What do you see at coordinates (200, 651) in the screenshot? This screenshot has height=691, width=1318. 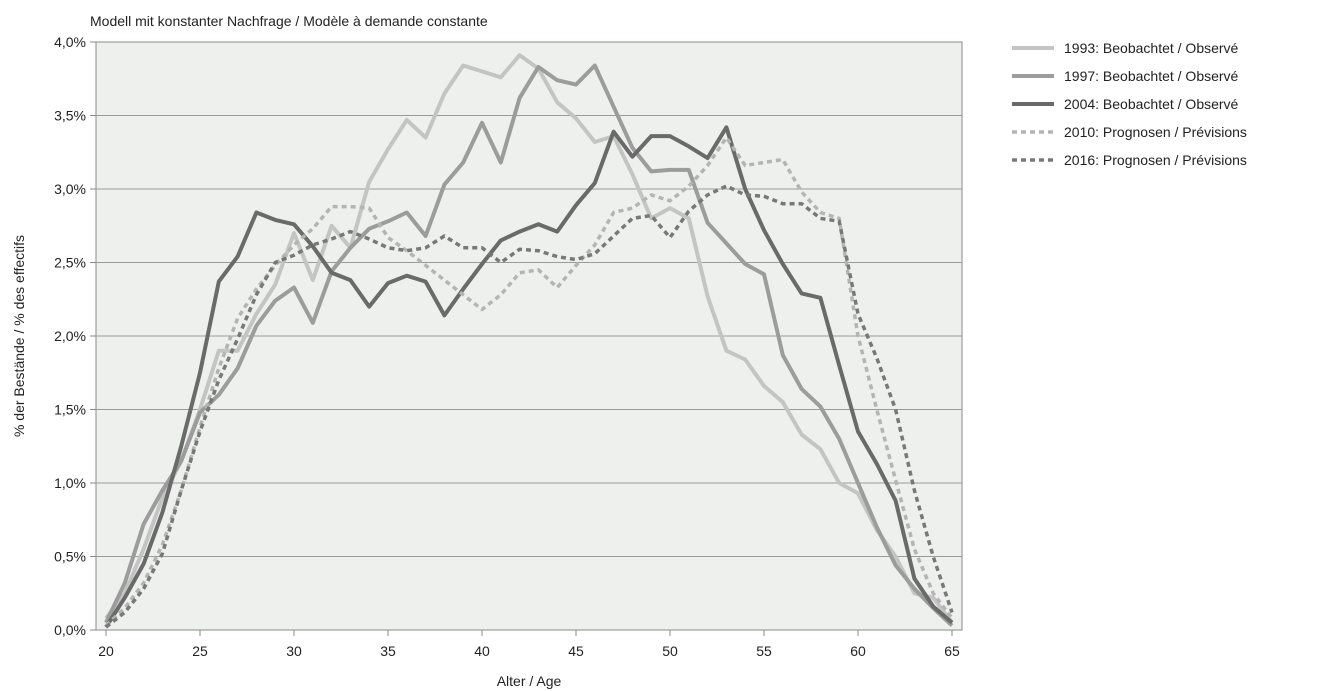 I see `x-tick-label: 25` at bounding box center [200, 651].